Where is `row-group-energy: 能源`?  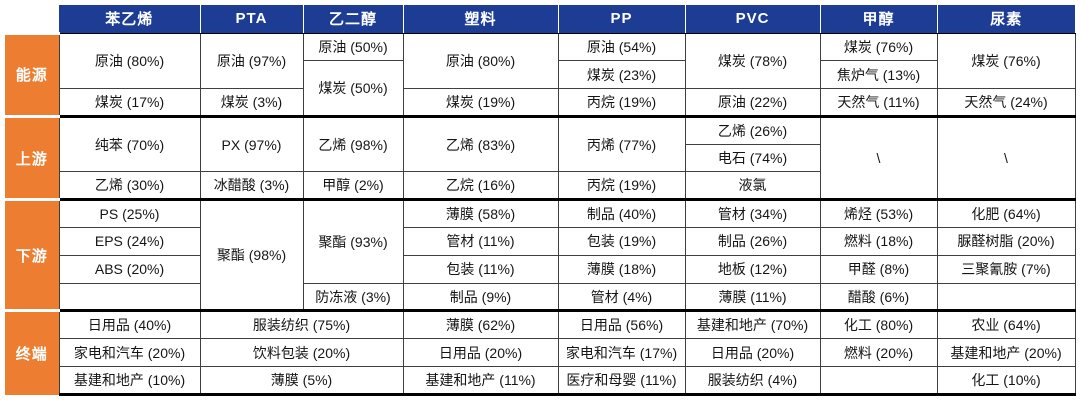
row-group-energy: 能源 is located at coordinates (32, 74).